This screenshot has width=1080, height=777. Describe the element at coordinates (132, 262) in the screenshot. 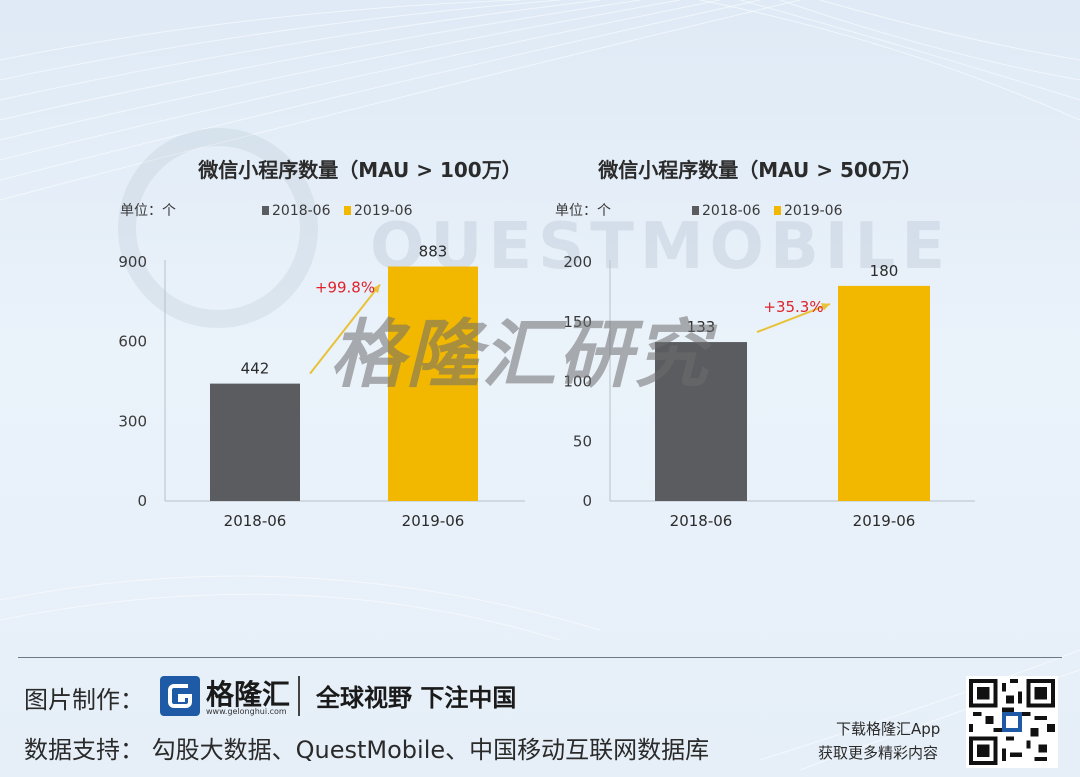

I see `chart1-y-tick-900: 900` at that location.